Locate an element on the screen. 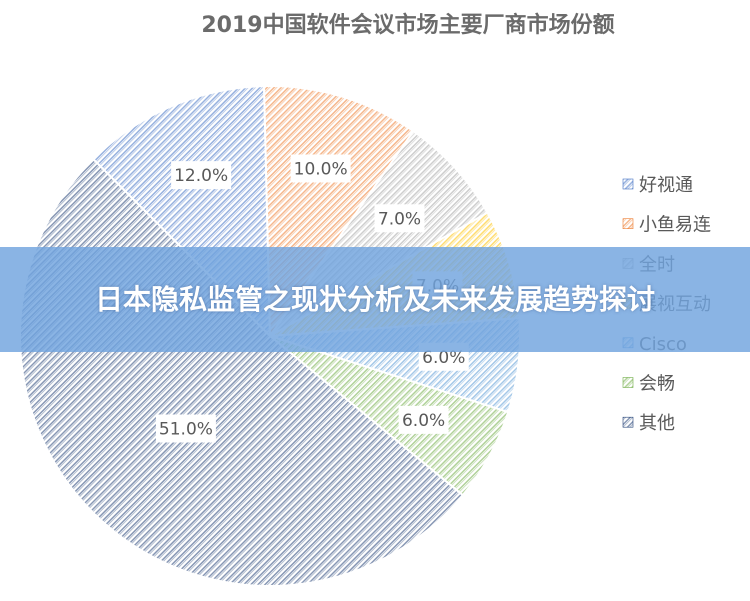 Image resolution: width=750 pixels, height=601 pixels. legend-label: 其他 is located at coordinates (657, 423).